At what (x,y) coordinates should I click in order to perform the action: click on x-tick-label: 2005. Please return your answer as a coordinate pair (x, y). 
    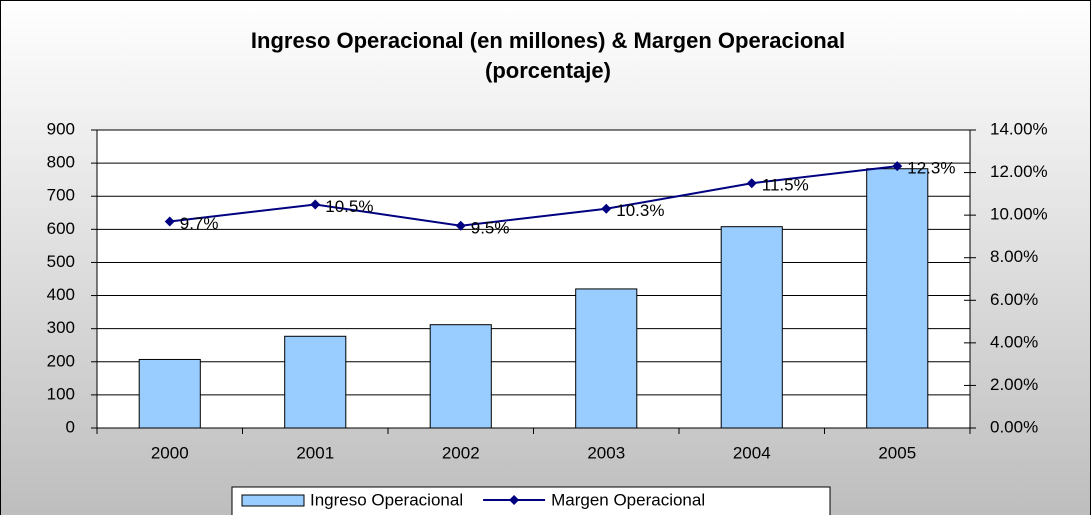
    Looking at the image, I should click on (897, 452).